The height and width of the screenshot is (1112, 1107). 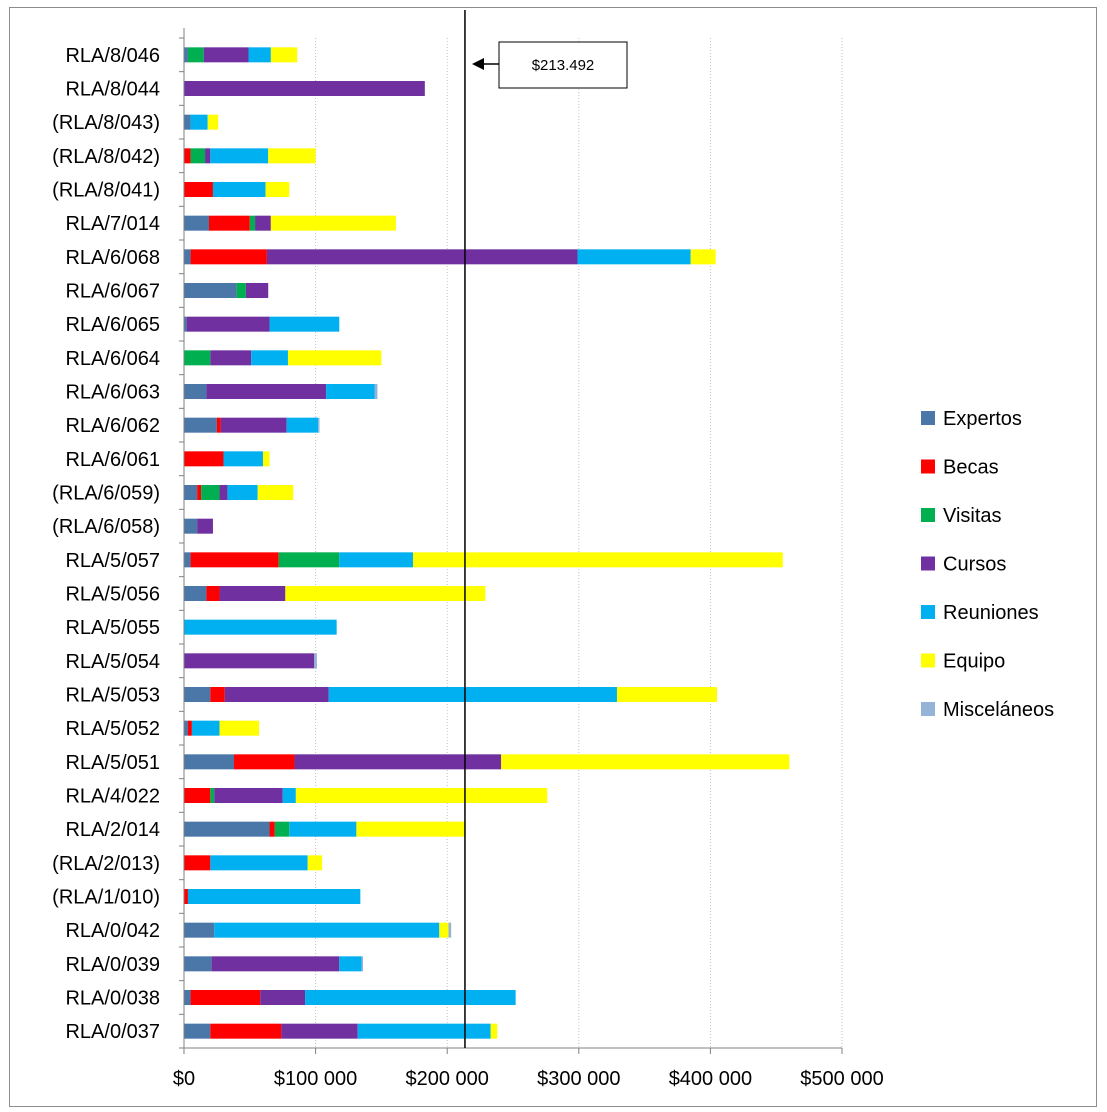 What do you see at coordinates (106, 864) in the screenshot?
I see `category-label: (RLA/2/013)` at bounding box center [106, 864].